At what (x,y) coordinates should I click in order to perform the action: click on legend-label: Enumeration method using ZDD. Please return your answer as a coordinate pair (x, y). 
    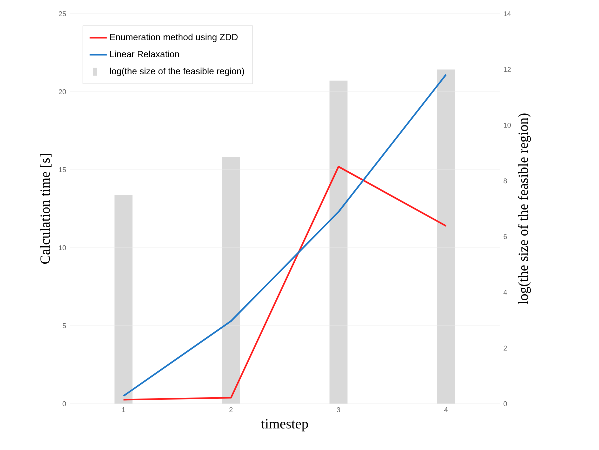
    Looking at the image, I should click on (174, 38).